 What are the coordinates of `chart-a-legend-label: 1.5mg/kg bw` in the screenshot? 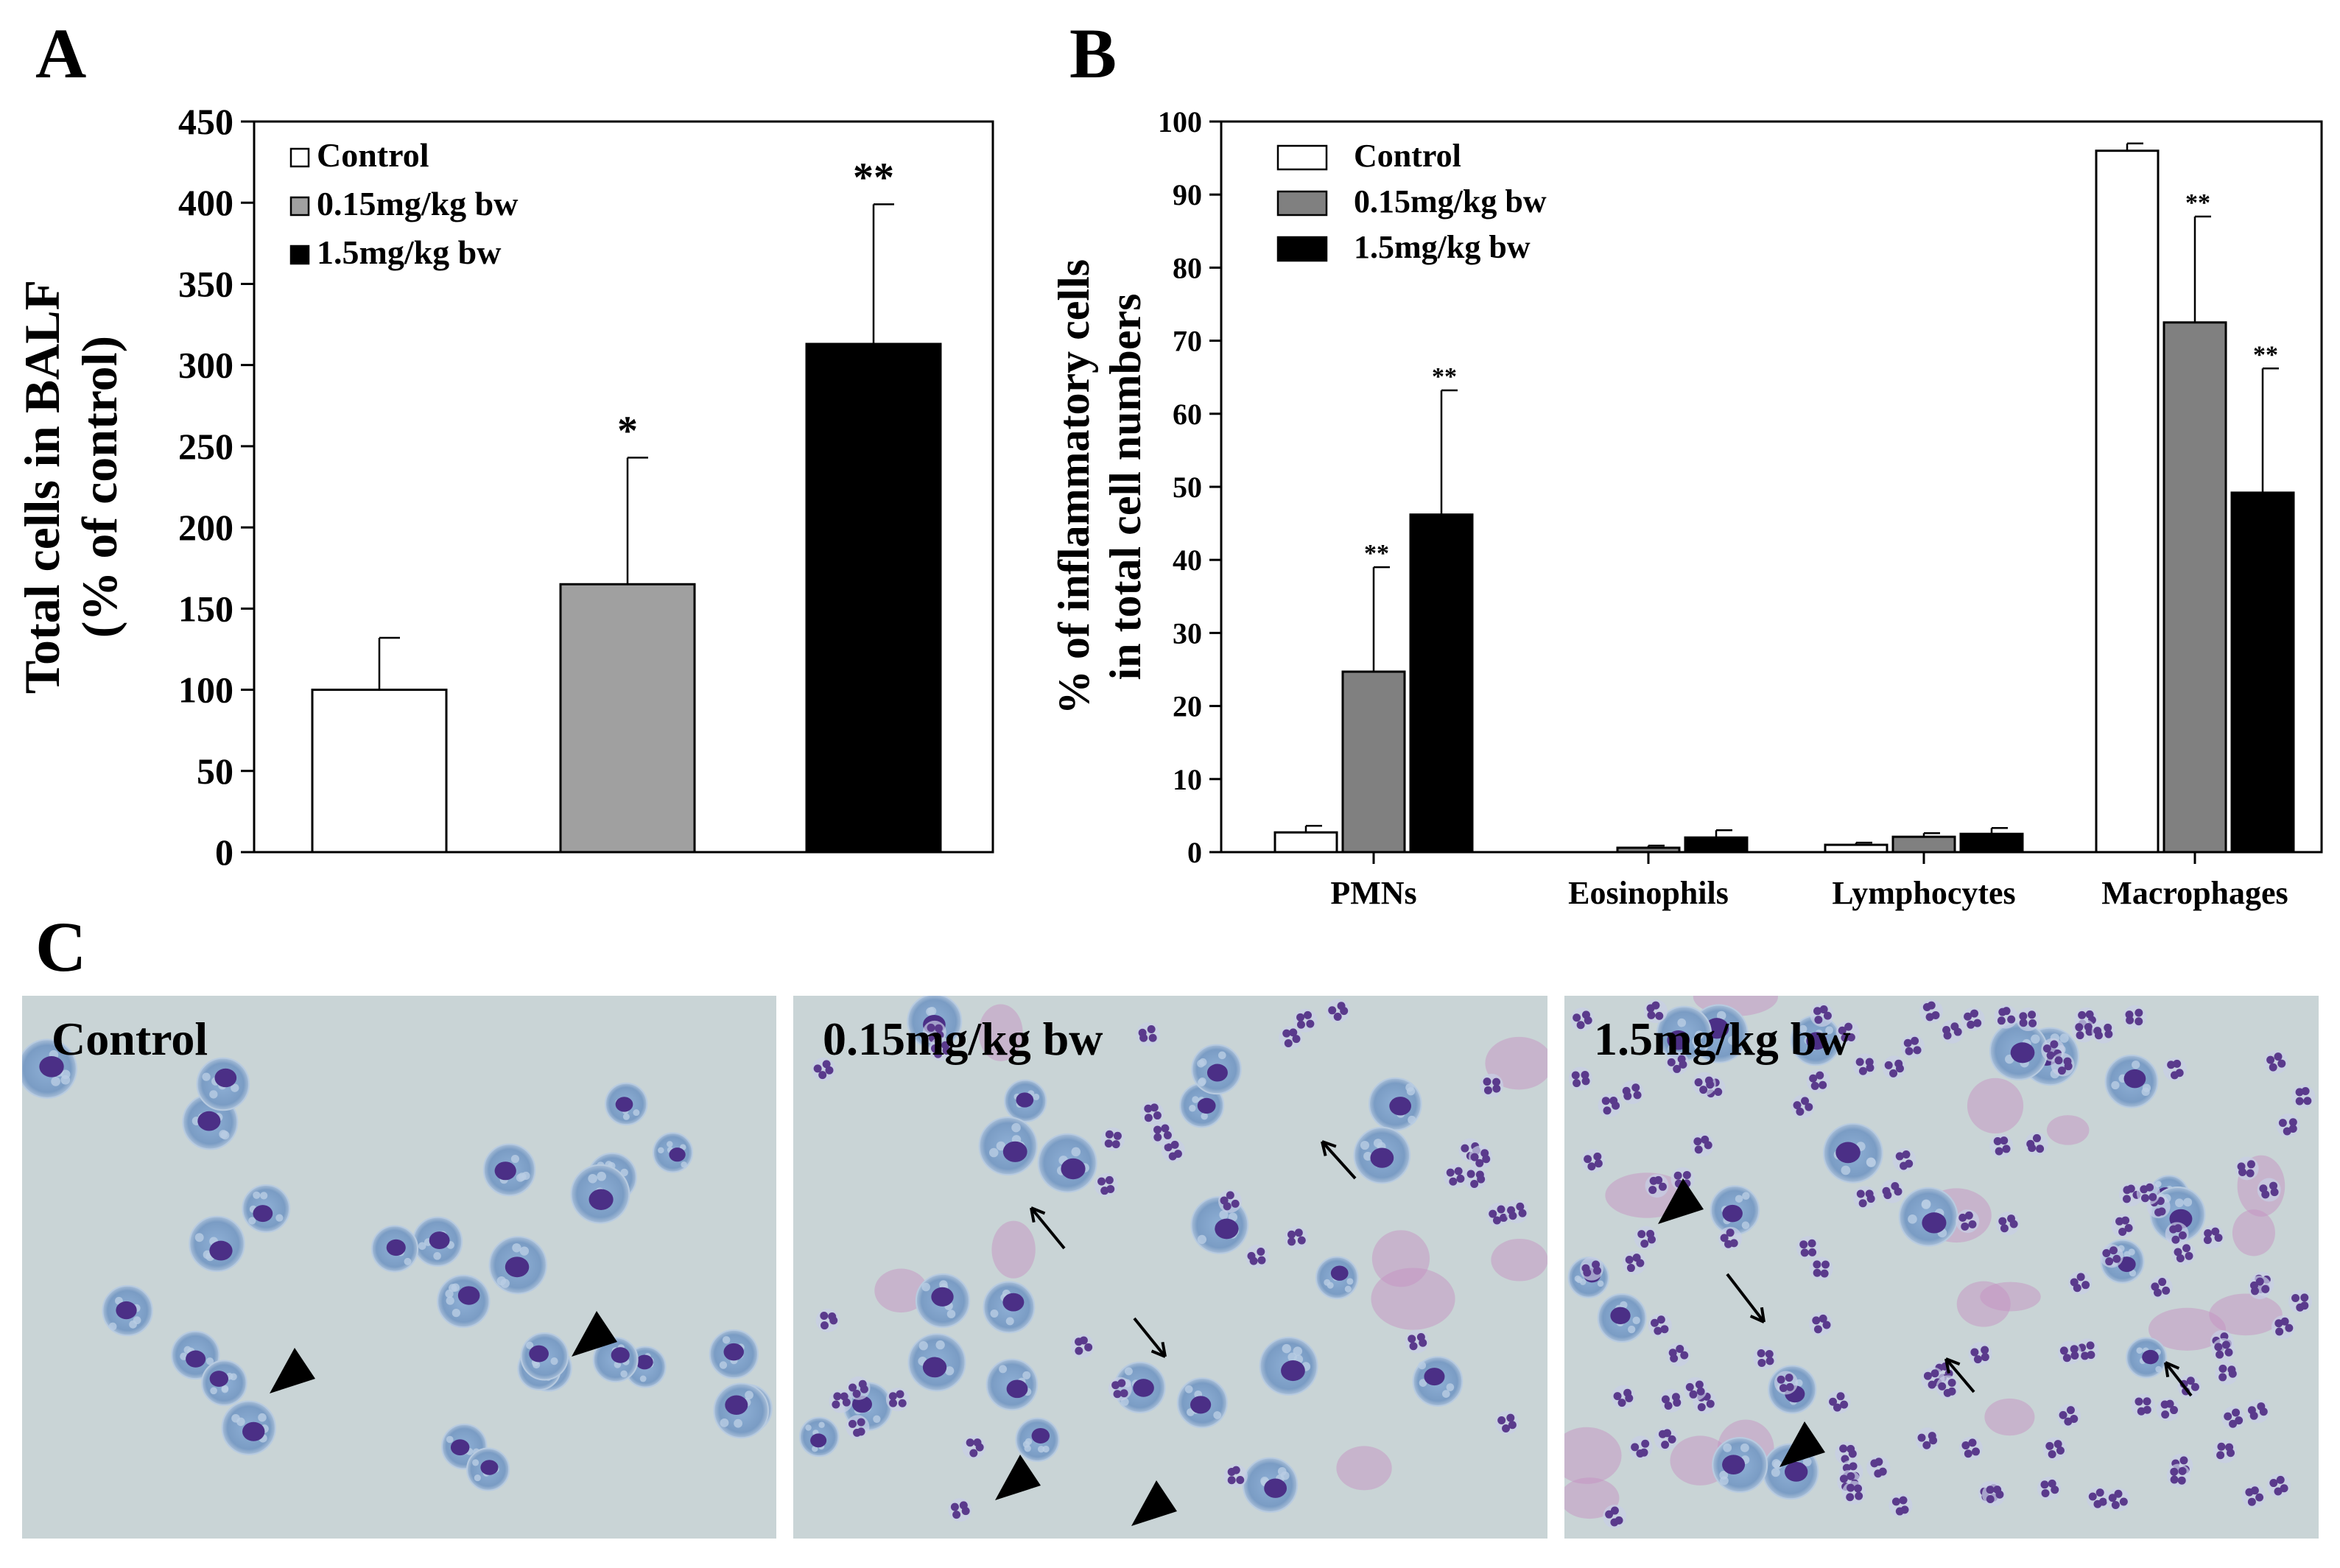 It's located at (409, 252).